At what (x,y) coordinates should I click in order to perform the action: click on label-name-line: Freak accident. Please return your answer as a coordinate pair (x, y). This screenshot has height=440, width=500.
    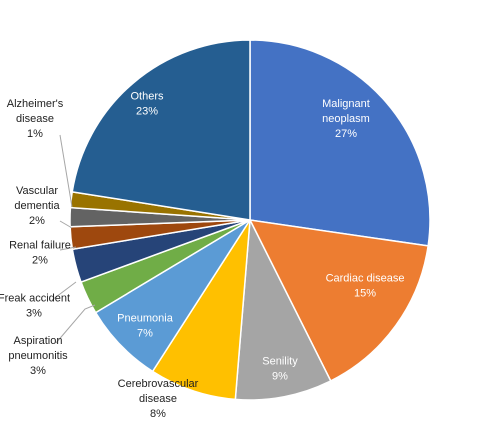
    Looking at the image, I should click on (35, 299).